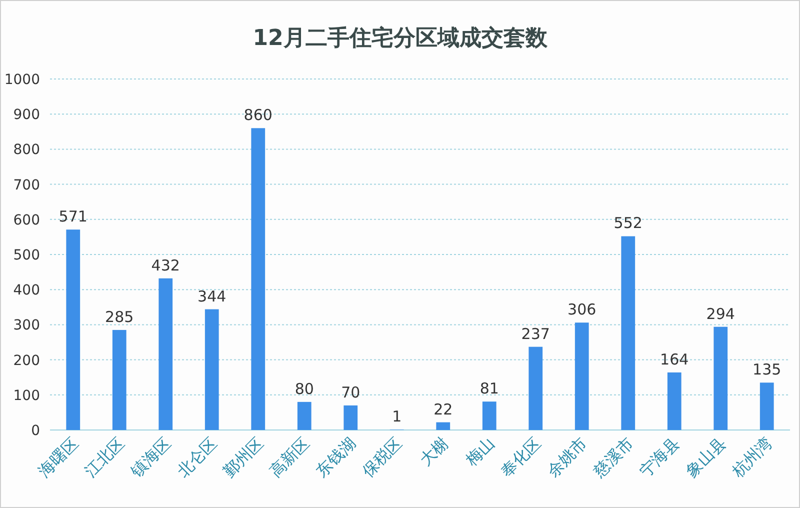  I want to click on data-label: 81, so click(489, 389).